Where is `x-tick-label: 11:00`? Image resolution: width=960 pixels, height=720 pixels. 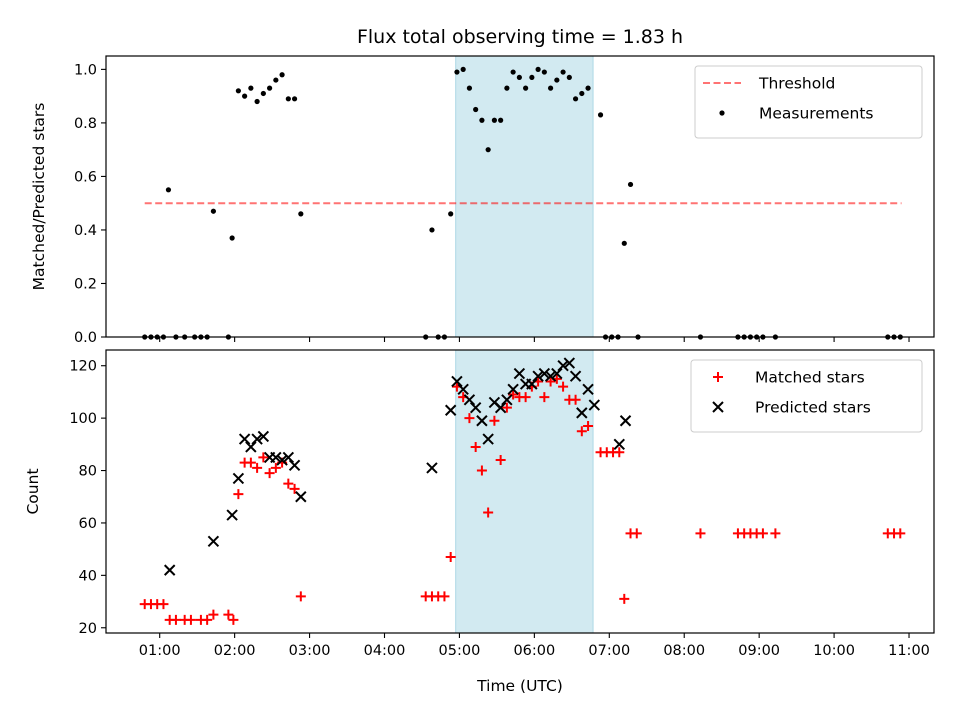 x-tick-label: 11:00 is located at coordinates (909, 651).